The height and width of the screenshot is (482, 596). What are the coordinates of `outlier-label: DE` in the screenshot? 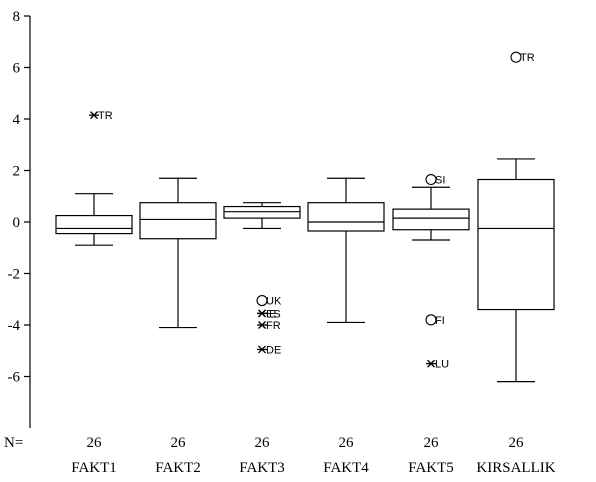 It's located at (273, 350).